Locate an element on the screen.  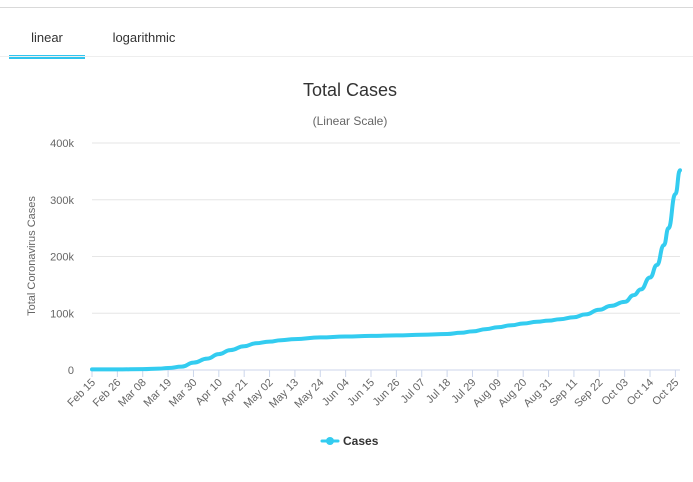
chart-title: Total Cases is located at coordinates (350, 90).